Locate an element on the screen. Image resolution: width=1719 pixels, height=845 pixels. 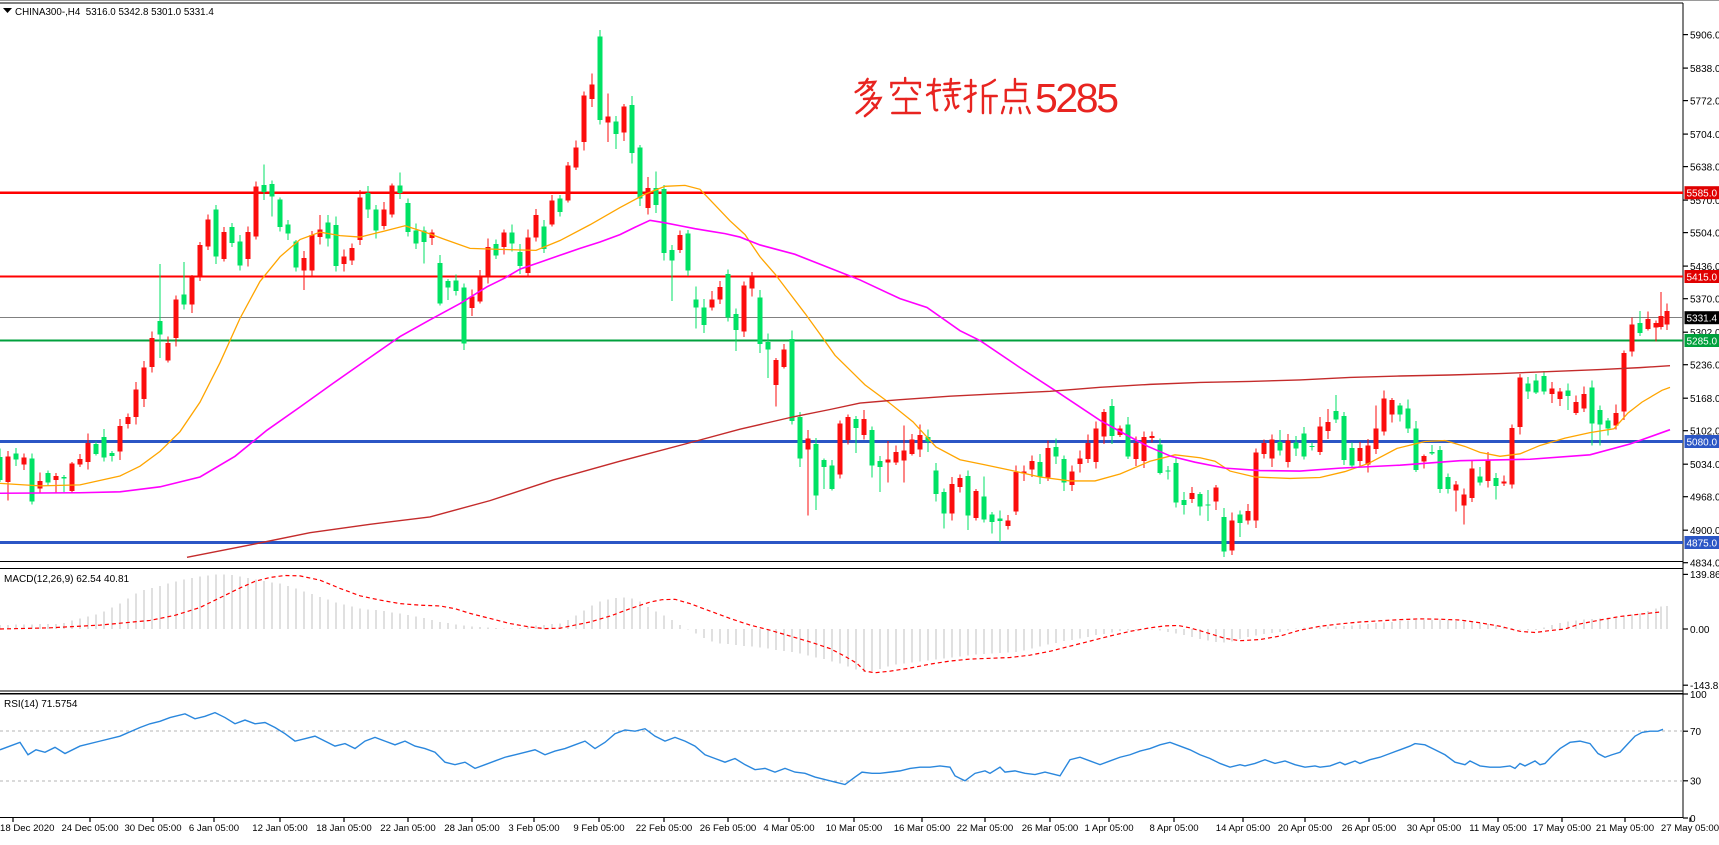
svg-text: 18 Jan 05:00 is located at coordinates (343, 828).